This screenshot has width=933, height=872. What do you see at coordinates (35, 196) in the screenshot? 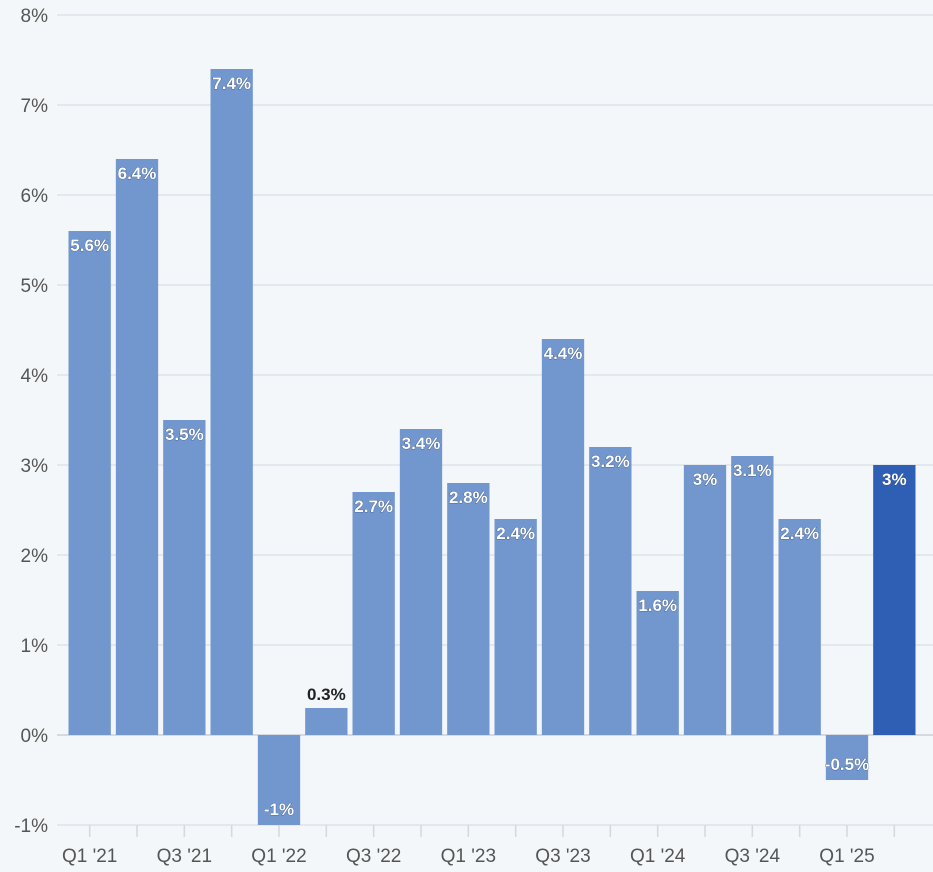
I see `y-tick-label: 6%` at bounding box center [35, 196].